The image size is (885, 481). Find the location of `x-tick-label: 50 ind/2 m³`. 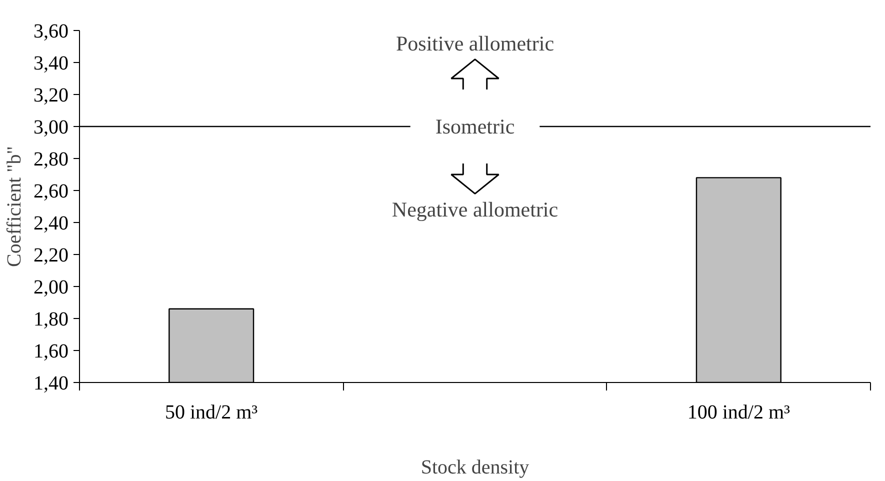

x-tick-label: 50 ind/2 m³ is located at coordinates (211, 413).